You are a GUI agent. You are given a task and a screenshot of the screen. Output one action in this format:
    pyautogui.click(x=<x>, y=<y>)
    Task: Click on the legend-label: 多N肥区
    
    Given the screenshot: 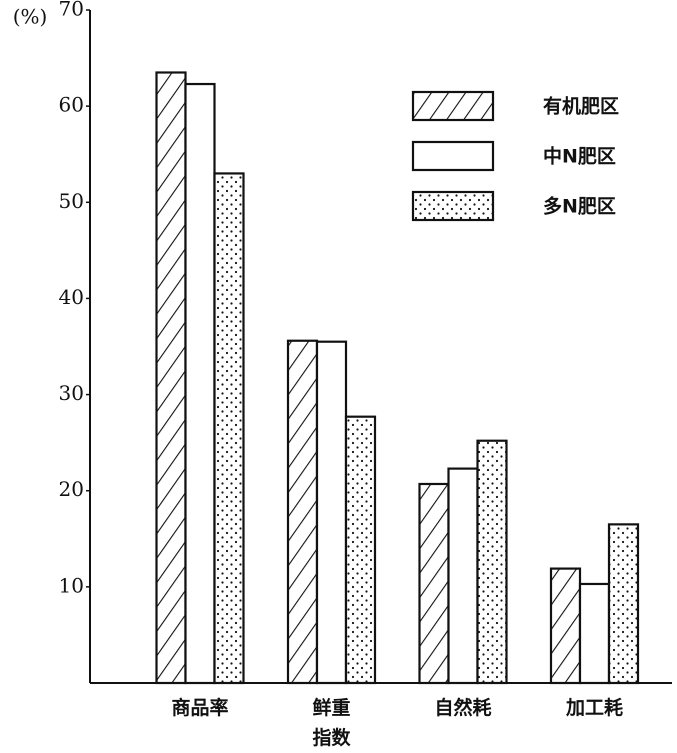 What is the action you would take?
    pyautogui.click(x=579, y=206)
    